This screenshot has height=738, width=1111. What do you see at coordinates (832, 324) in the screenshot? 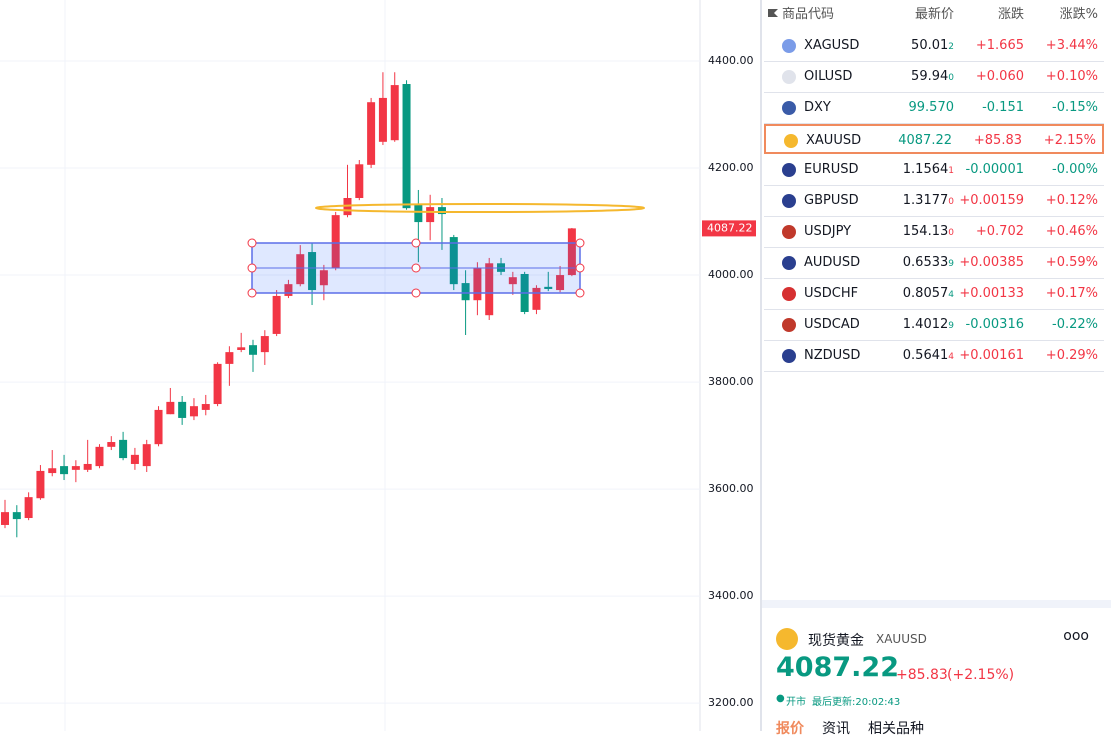
I see `symbol: USDCAD` at bounding box center [832, 324].